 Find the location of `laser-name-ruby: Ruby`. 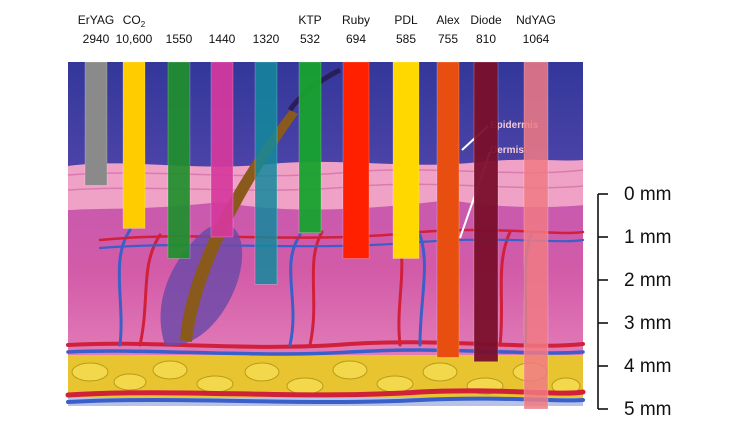

laser-name-ruby: Ruby is located at coordinates (356, 20).